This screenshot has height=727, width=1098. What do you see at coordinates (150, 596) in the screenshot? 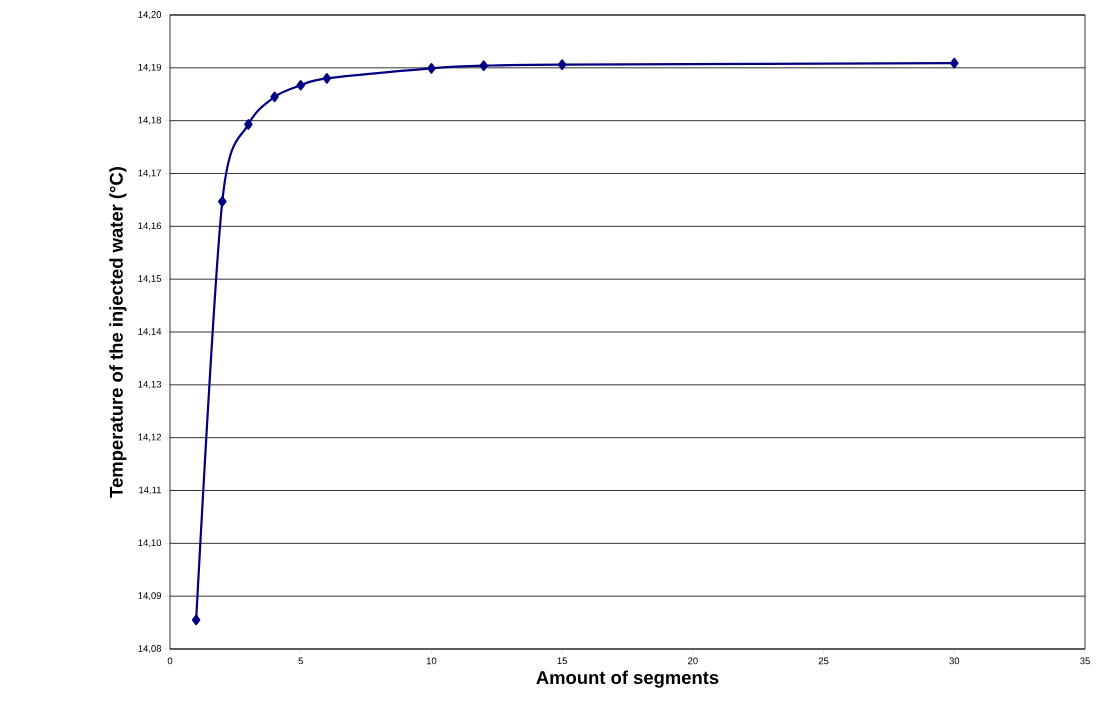
I see `y-tick-label: 14,09` at bounding box center [150, 596].